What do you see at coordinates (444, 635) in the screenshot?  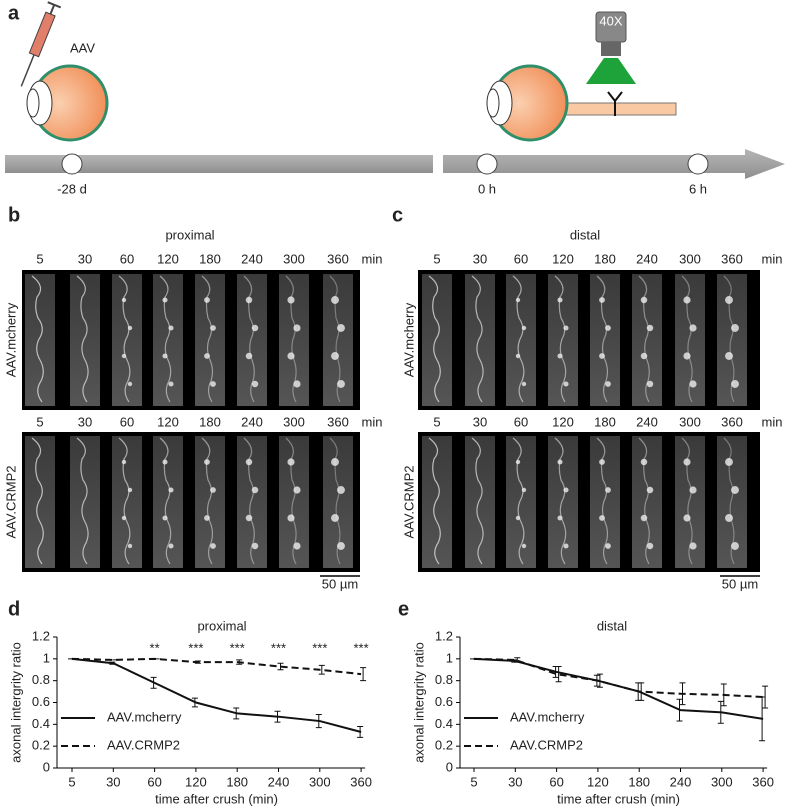 I see `y-tick-label: 1.2` at bounding box center [444, 635].